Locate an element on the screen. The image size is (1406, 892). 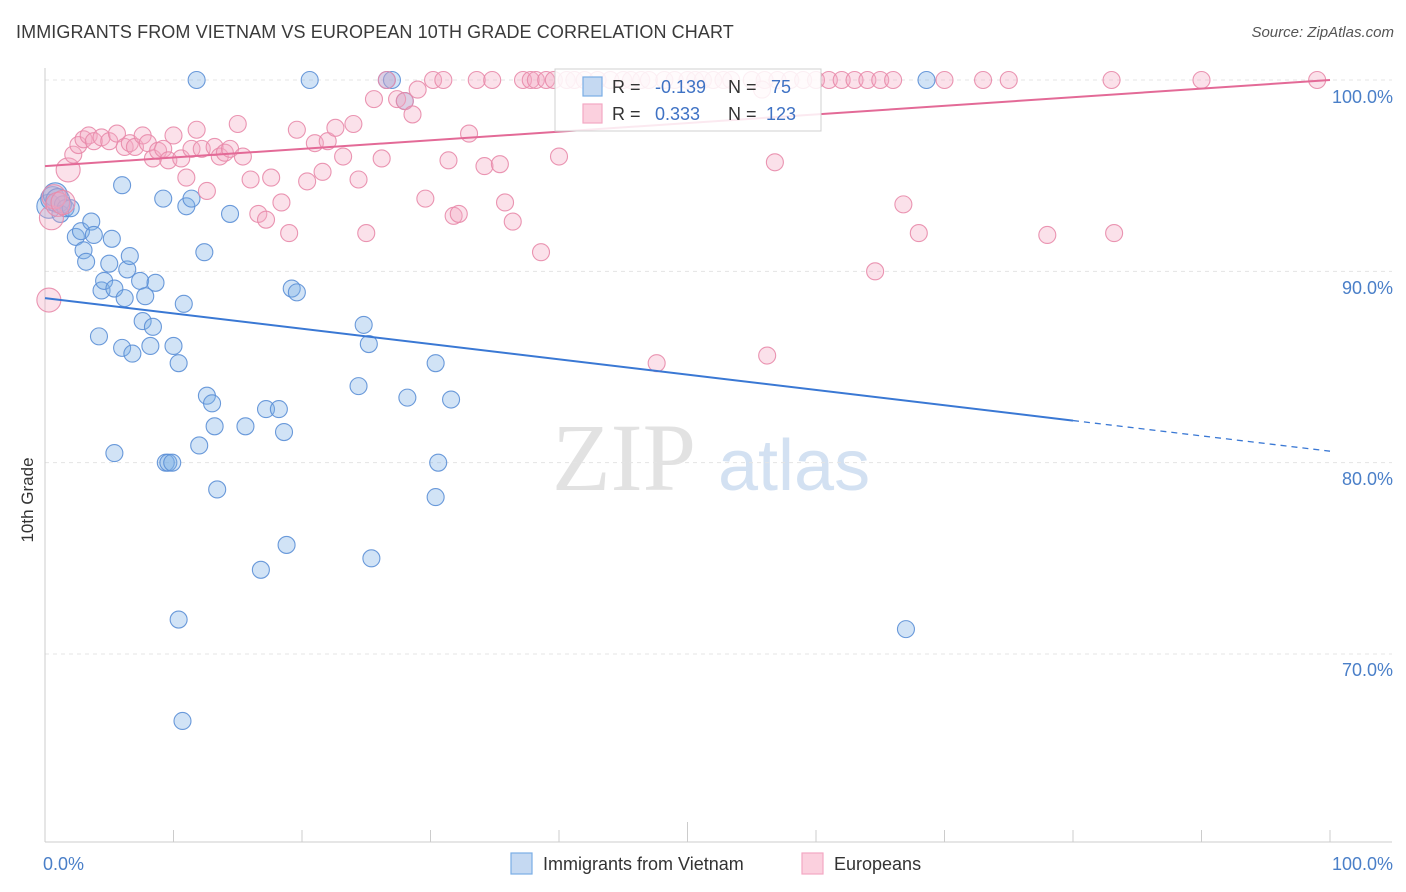
y-tick-label-100: 100.0% is located at coordinates (1362, 97).